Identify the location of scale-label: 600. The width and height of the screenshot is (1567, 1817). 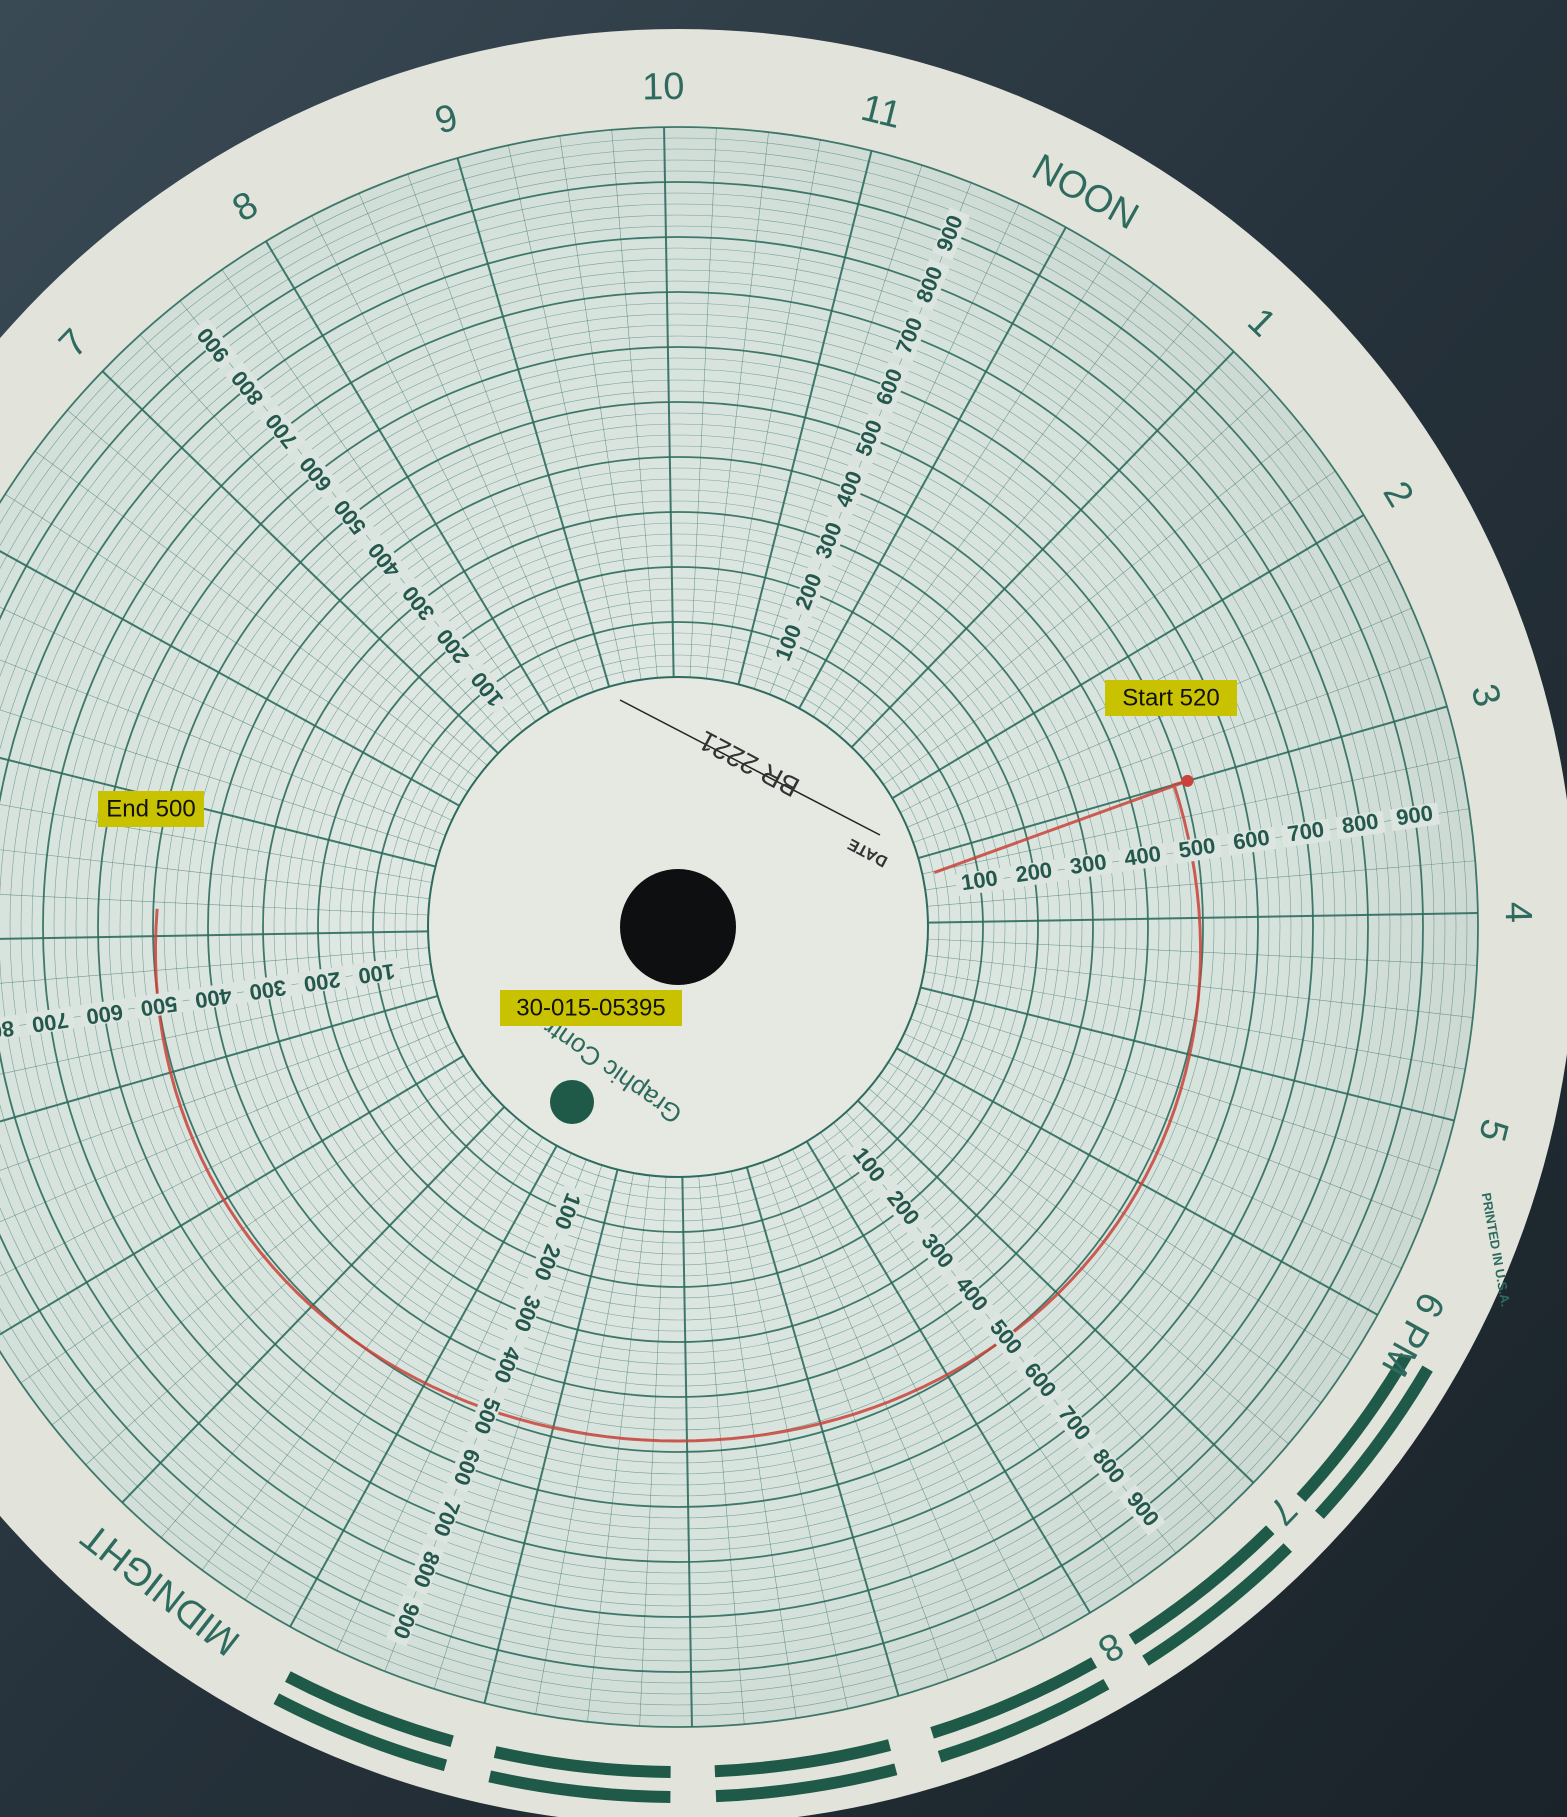
(1251, 840).